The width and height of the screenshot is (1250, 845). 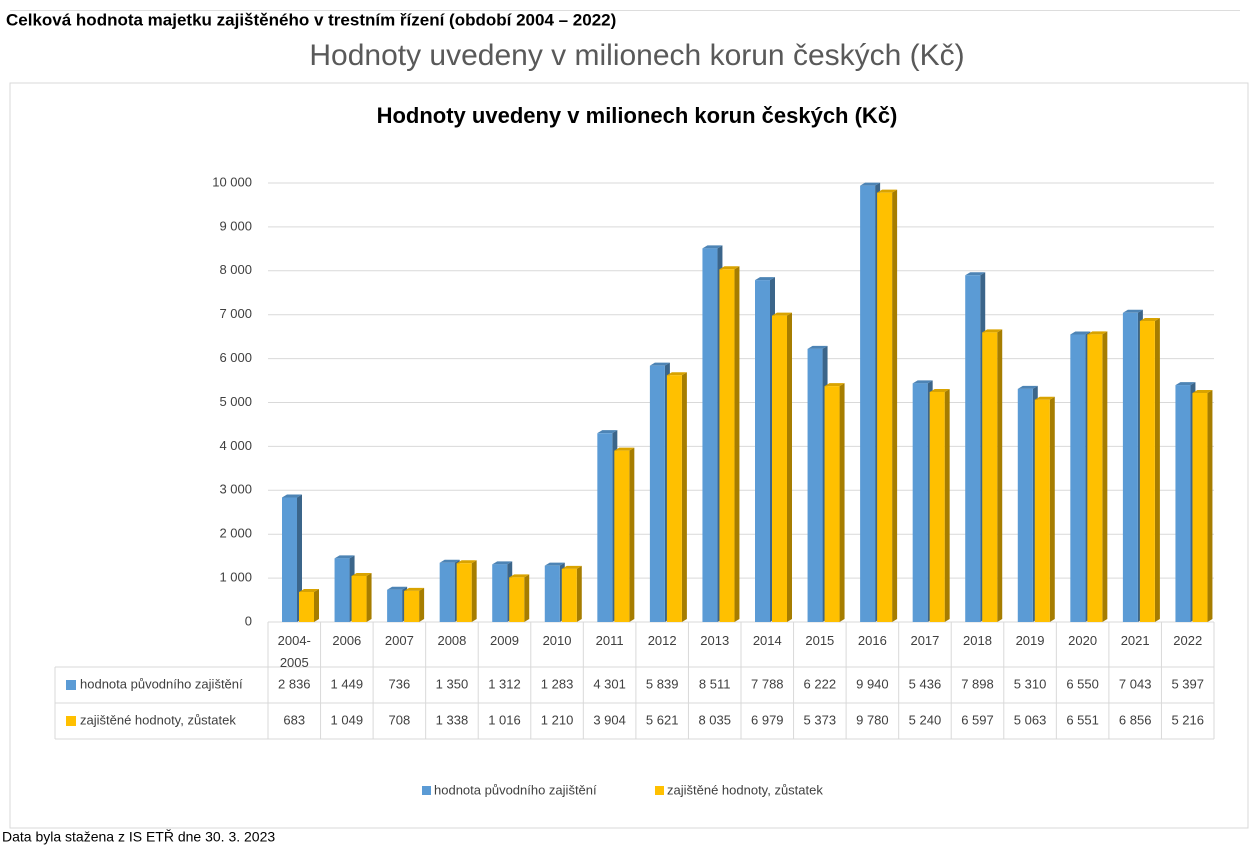 What do you see at coordinates (557, 683) in the screenshot?
I see `table-value: 1 283` at bounding box center [557, 683].